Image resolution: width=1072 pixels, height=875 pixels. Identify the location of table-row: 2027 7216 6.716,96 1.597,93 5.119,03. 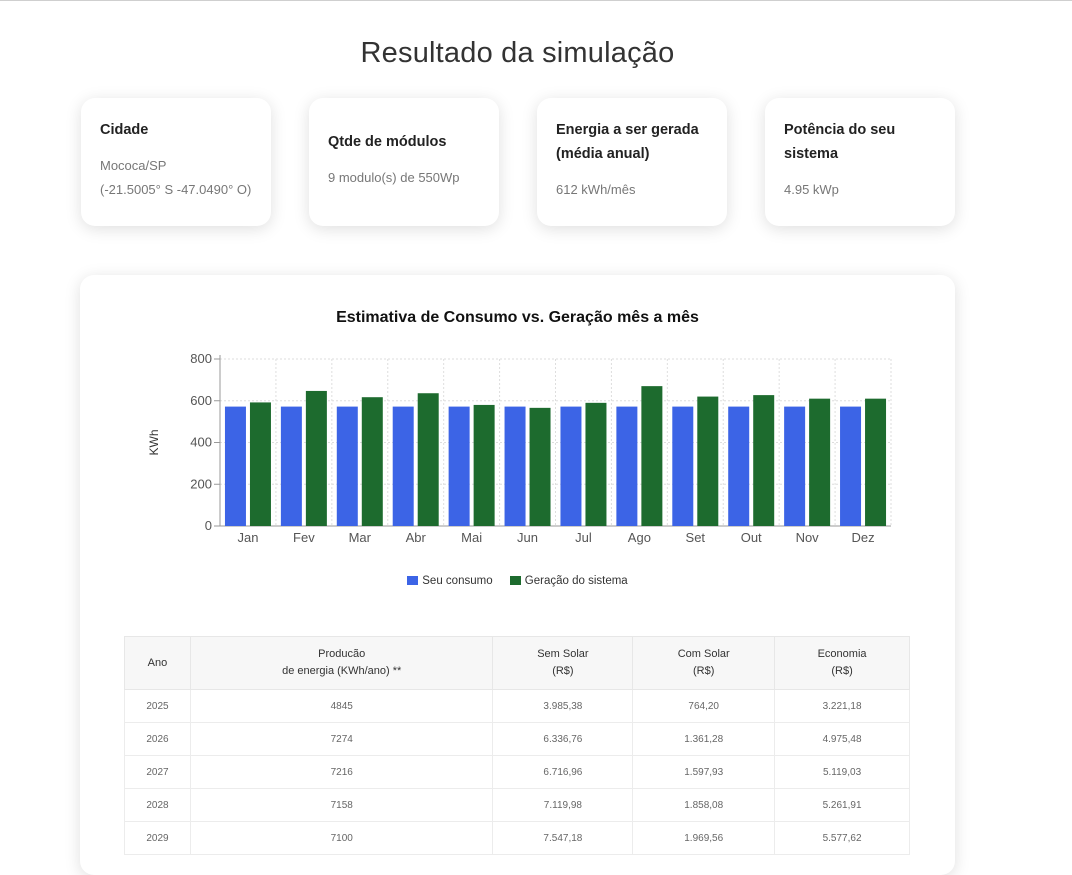
(517, 772).